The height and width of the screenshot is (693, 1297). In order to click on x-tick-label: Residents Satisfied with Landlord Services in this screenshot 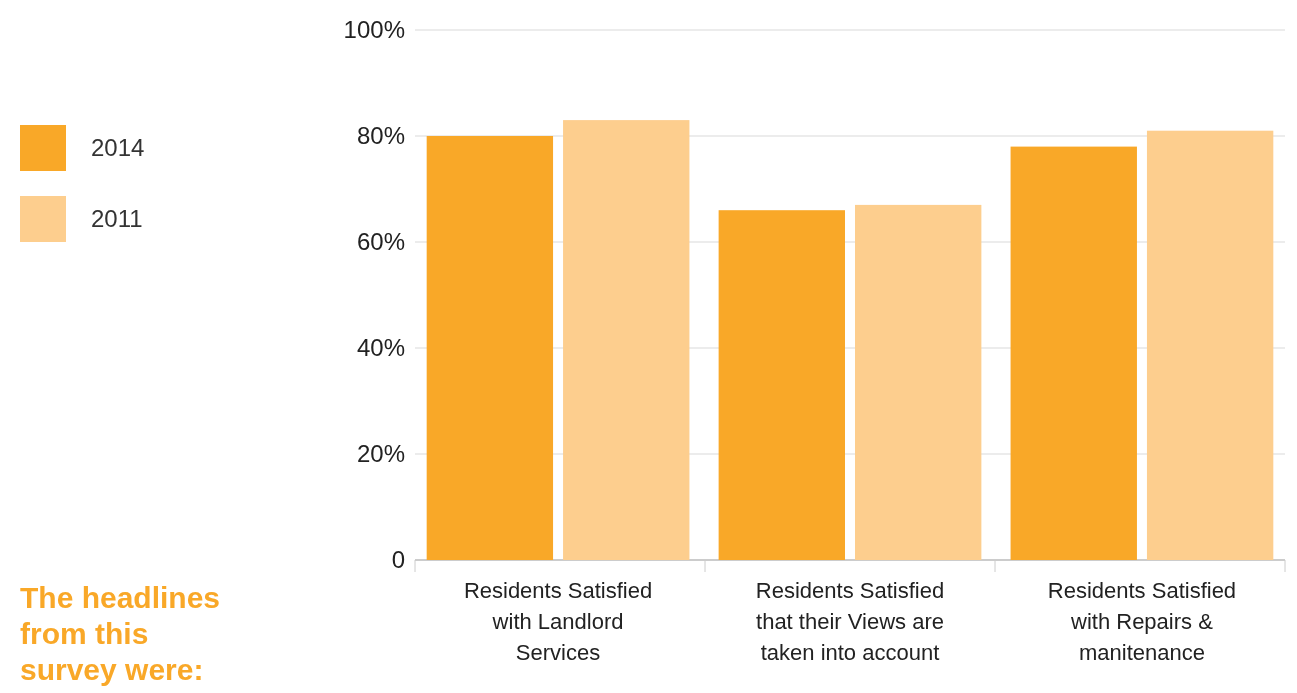, I will do `click(558, 621)`.